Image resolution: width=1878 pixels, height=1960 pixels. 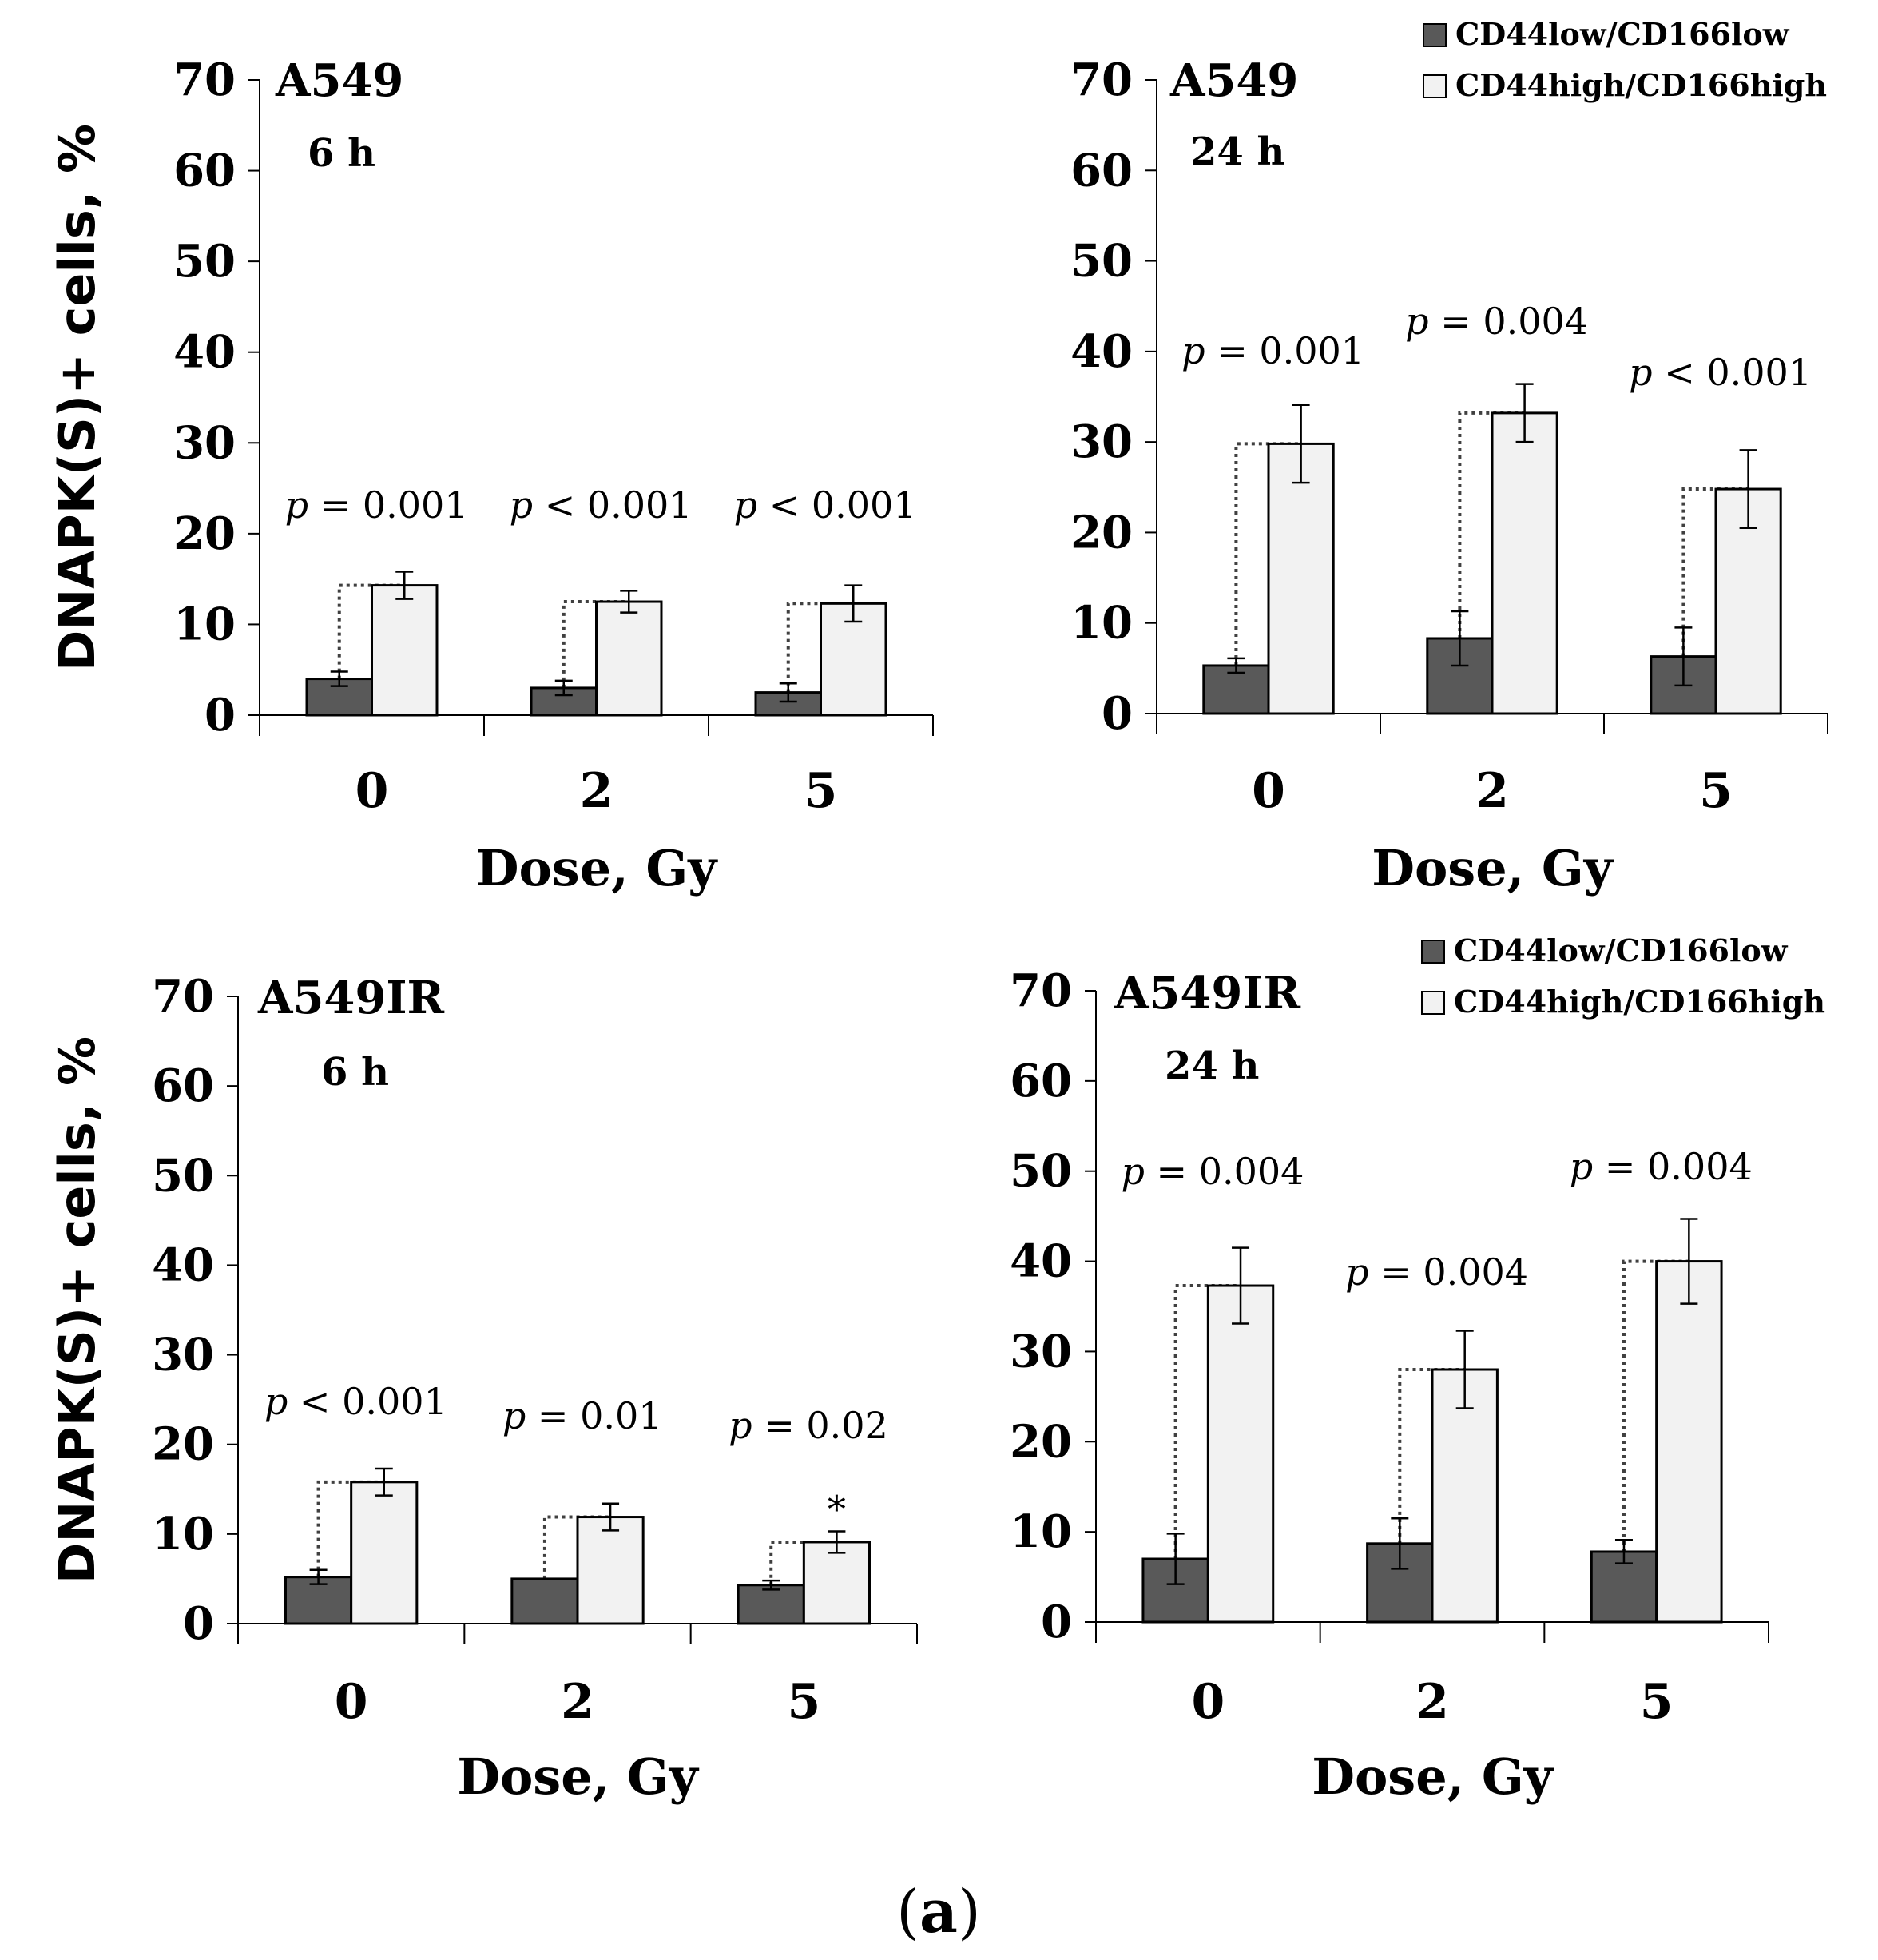 I want to click on x-tick-label: 2, so click(x=577, y=1702).